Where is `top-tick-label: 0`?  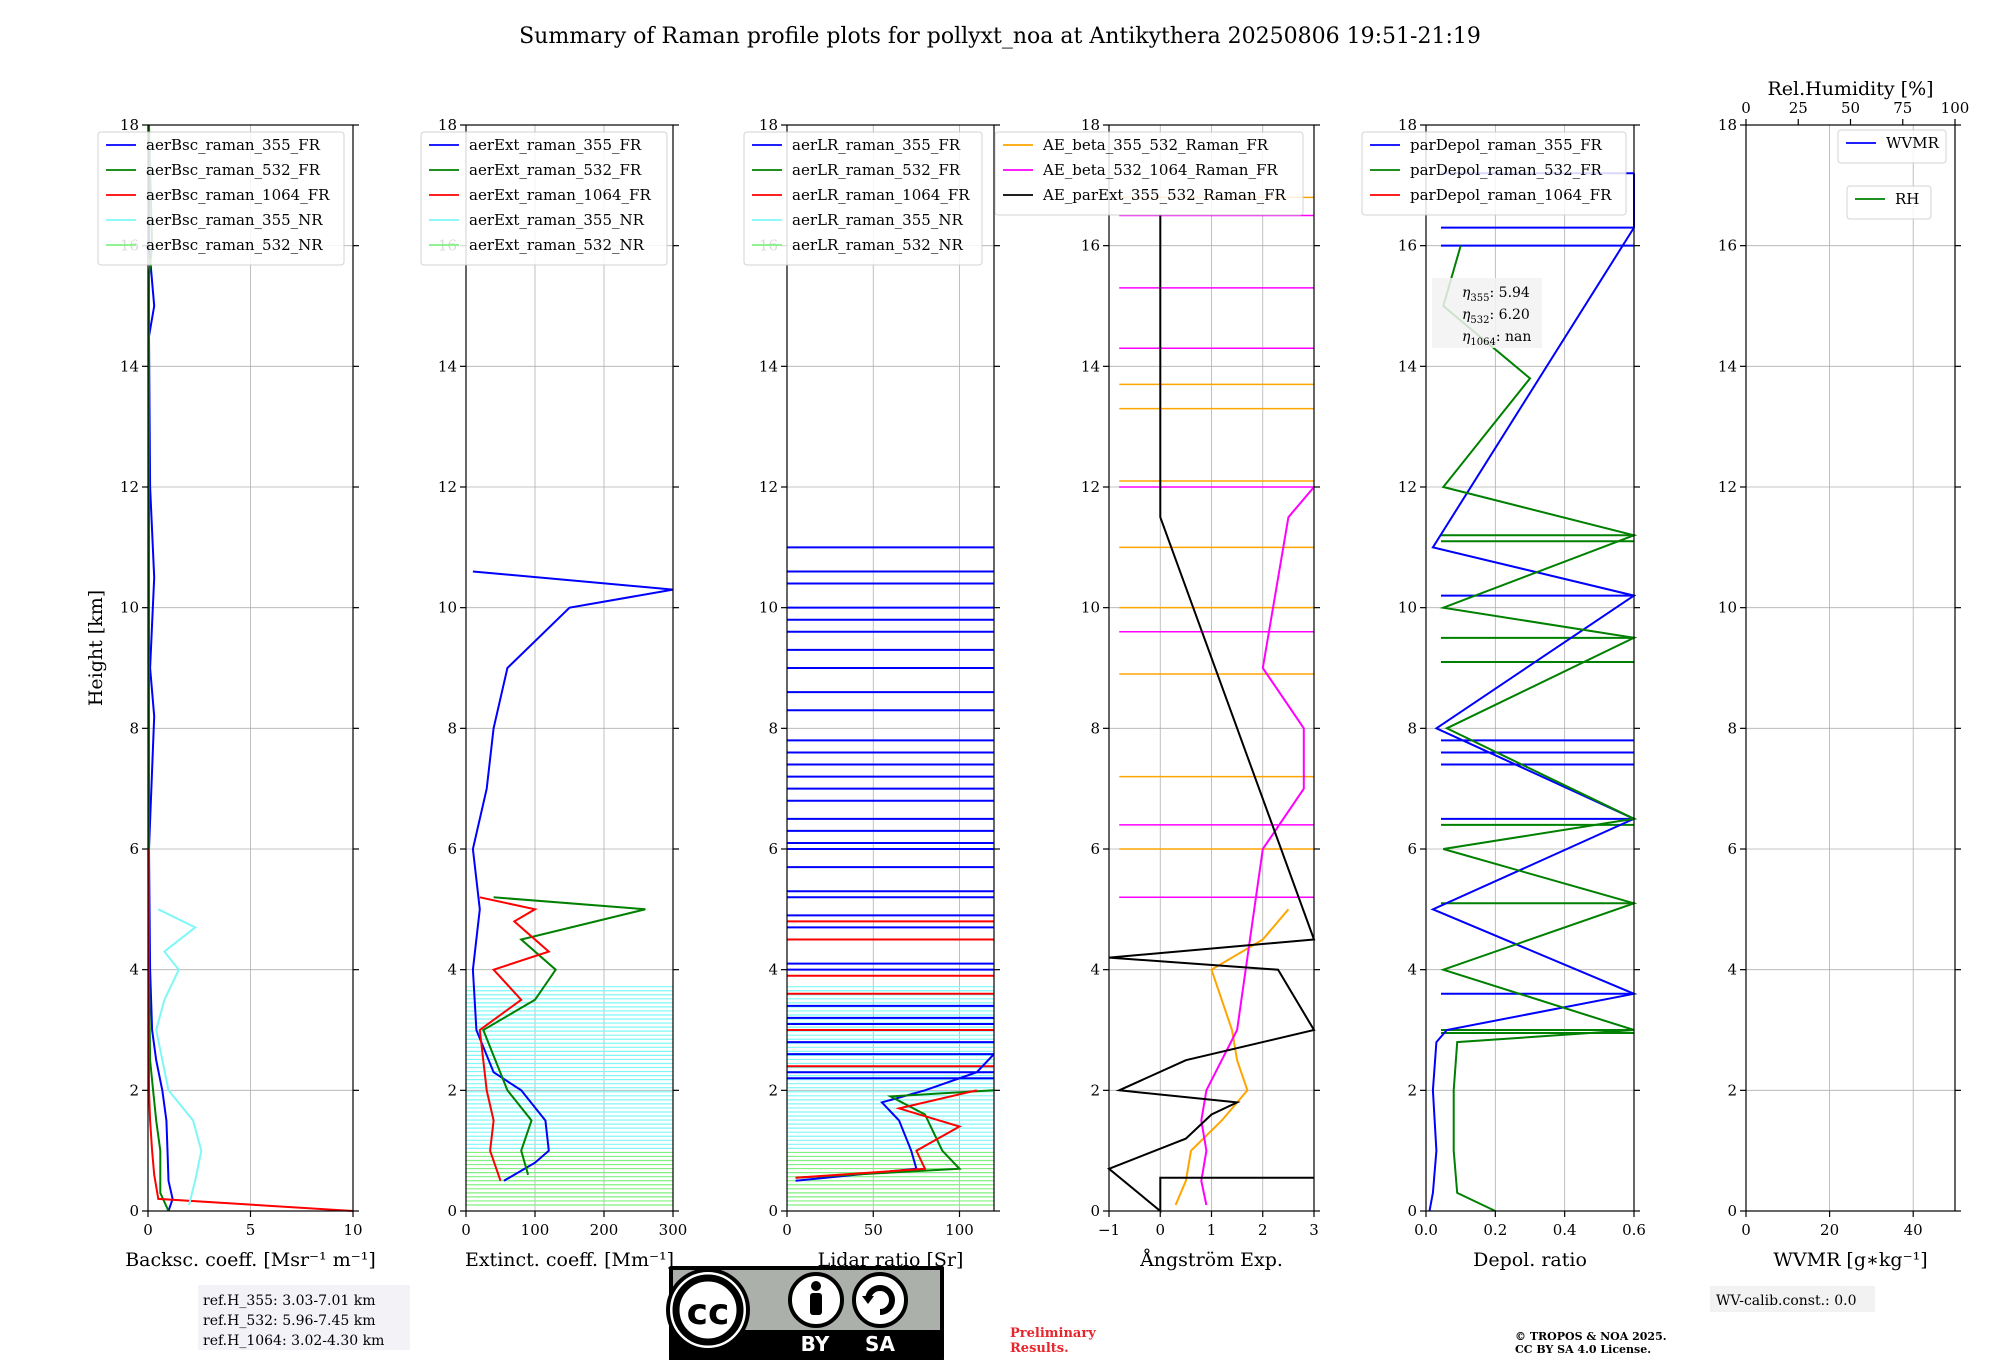
top-tick-label: 0 is located at coordinates (1746, 108).